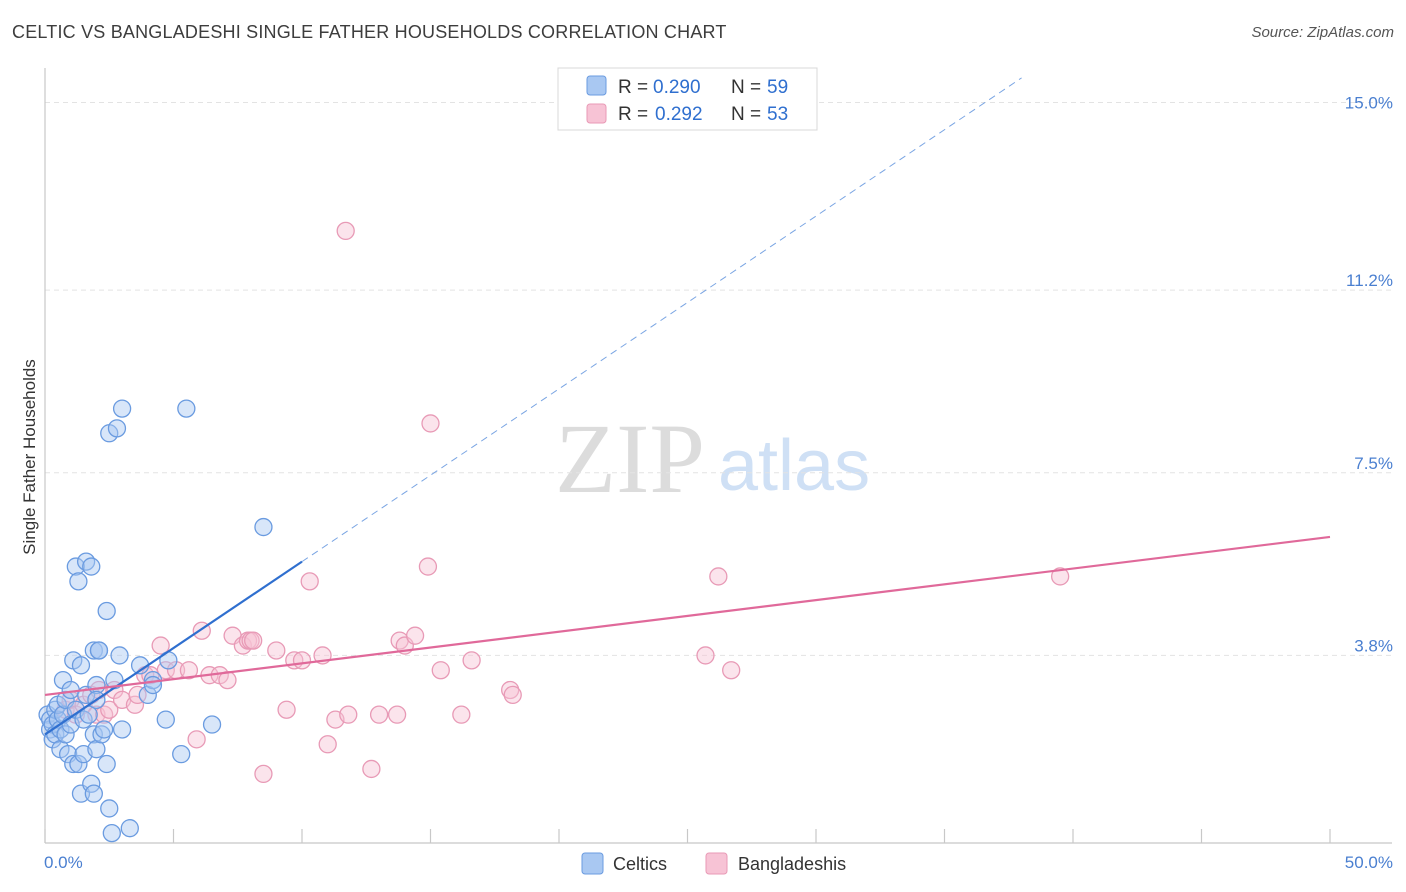 Image resolution: width=1406 pixels, height=892 pixels. What do you see at coordinates (173, 648) in the screenshot?
I see `celtics-trend-line` at bounding box center [173, 648].